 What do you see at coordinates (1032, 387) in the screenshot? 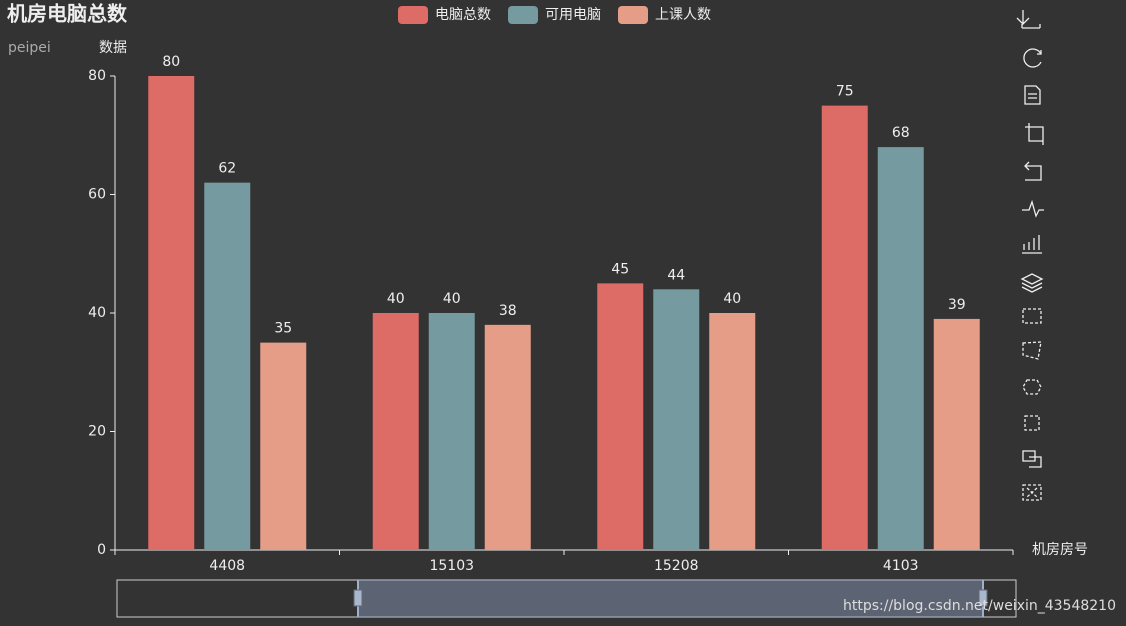
I see `keep-select-icon` at bounding box center [1032, 387].